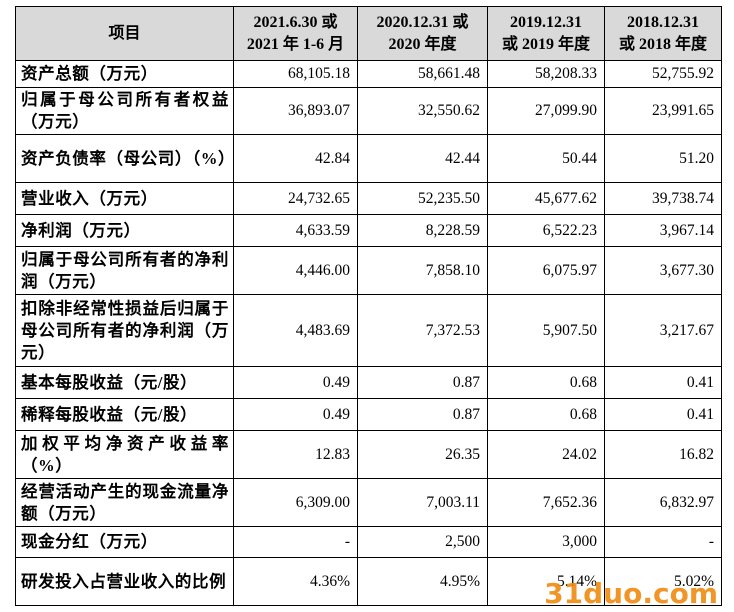 Image resolution: width=734 pixels, height=612 pixels. What do you see at coordinates (295, 270) in the screenshot?
I see `value-cell: 4,446.00` at bounding box center [295, 270].